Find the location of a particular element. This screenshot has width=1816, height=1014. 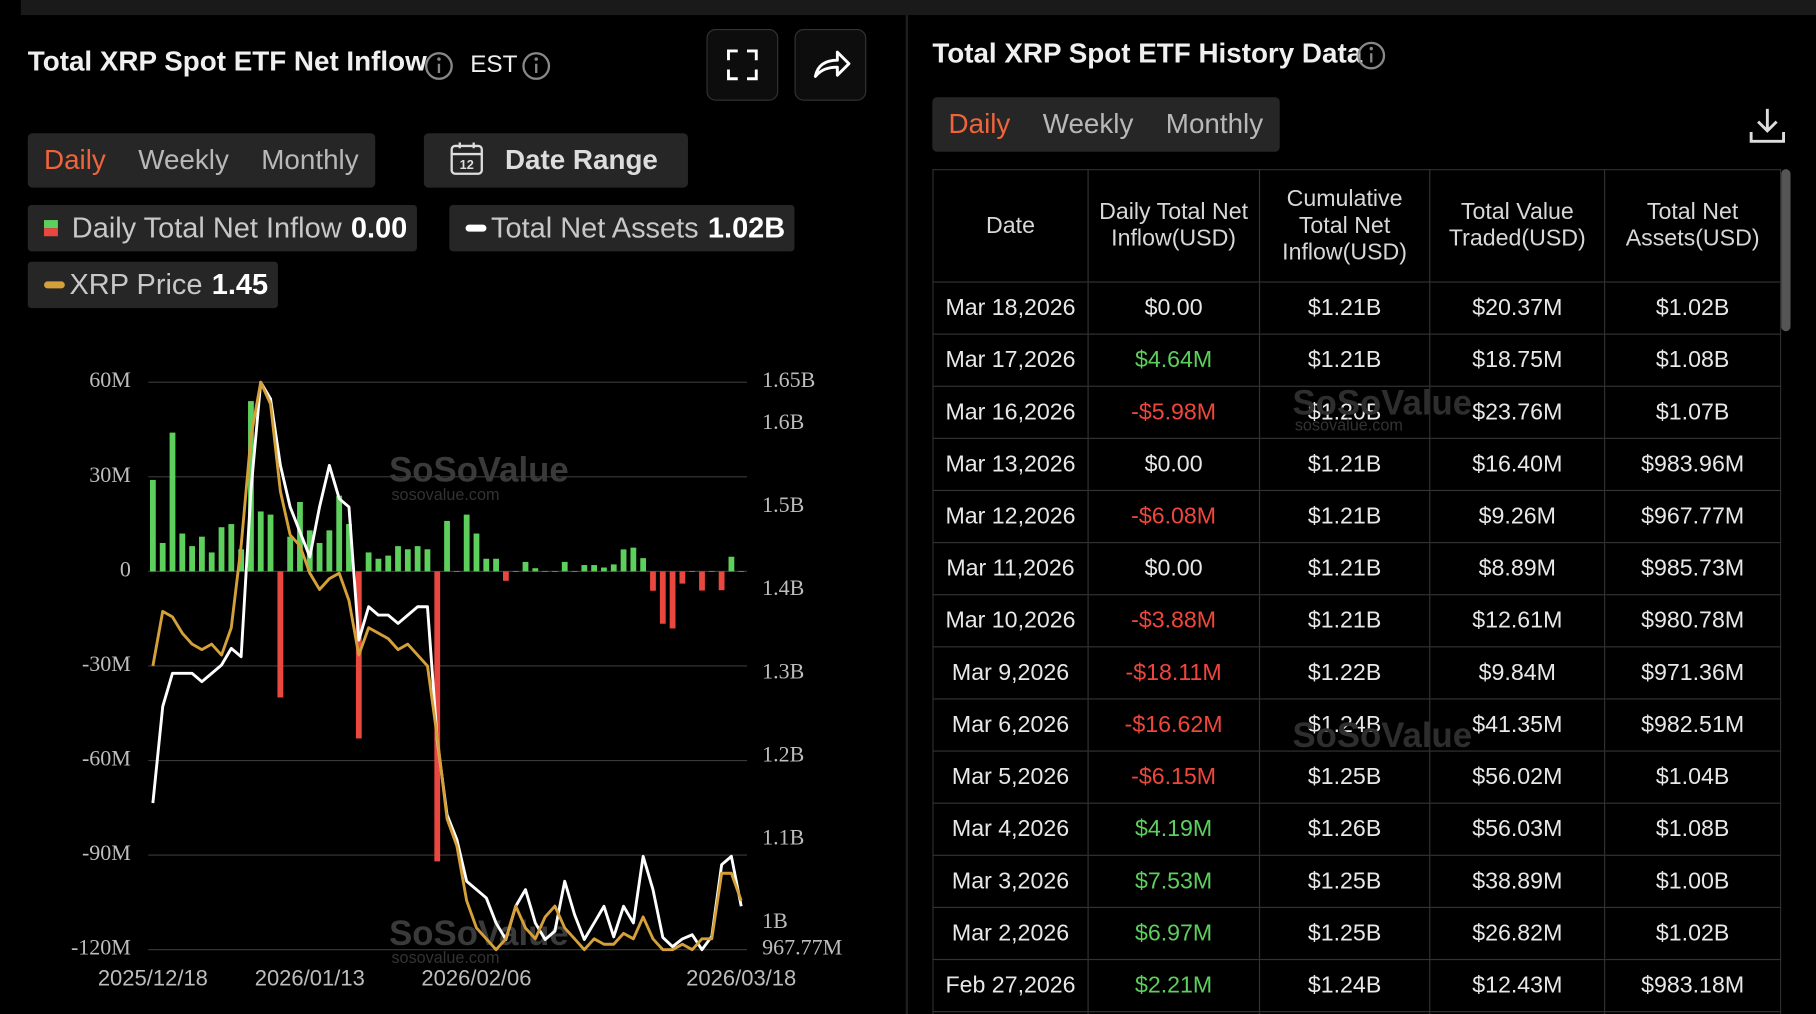

table-cell: $18.75M is located at coordinates (1517, 360).